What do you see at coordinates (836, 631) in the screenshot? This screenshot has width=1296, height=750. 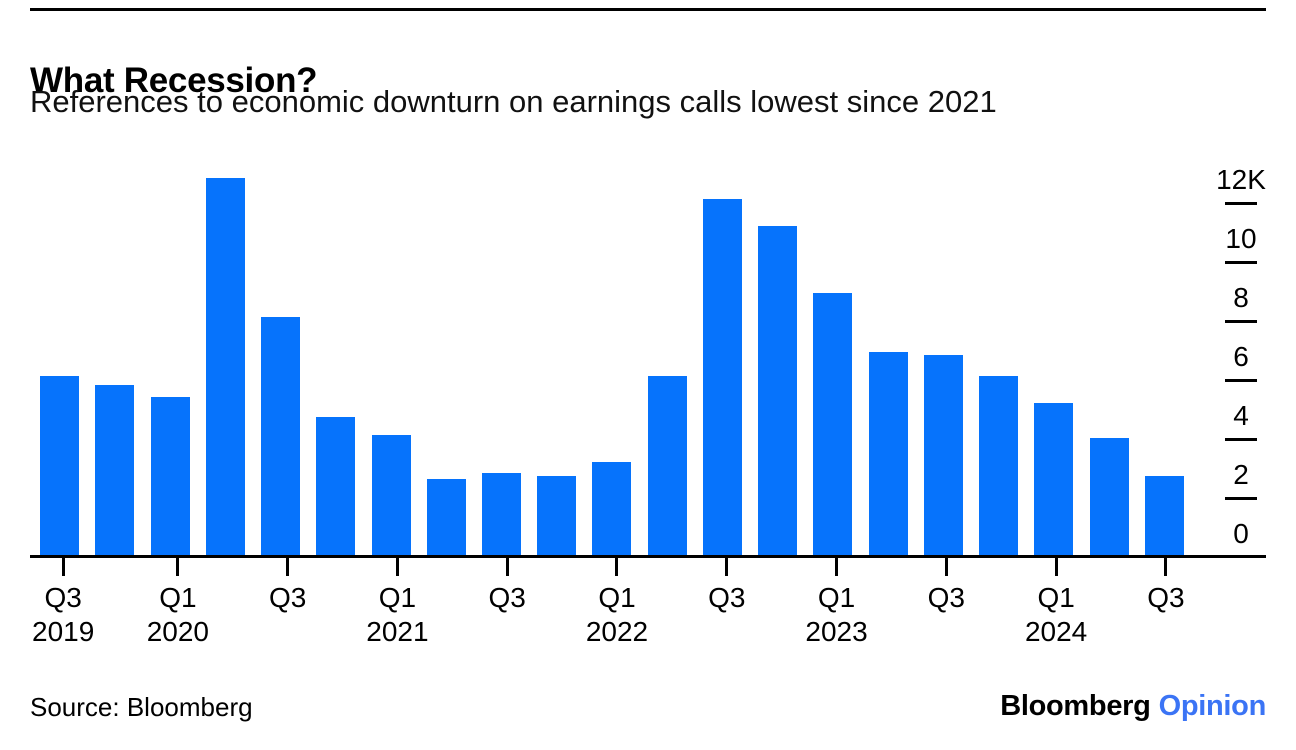 I see `x-label-year: 2023` at bounding box center [836, 631].